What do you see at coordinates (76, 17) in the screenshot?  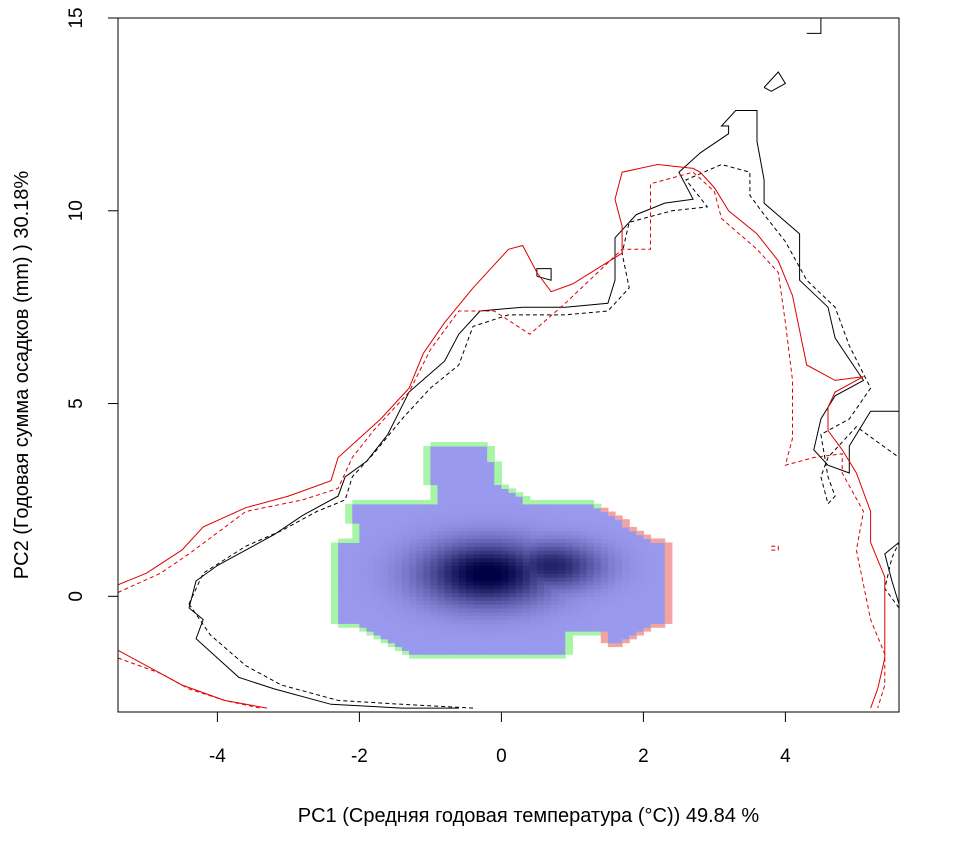 I see `y-tick-label: 15` at bounding box center [76, 17].